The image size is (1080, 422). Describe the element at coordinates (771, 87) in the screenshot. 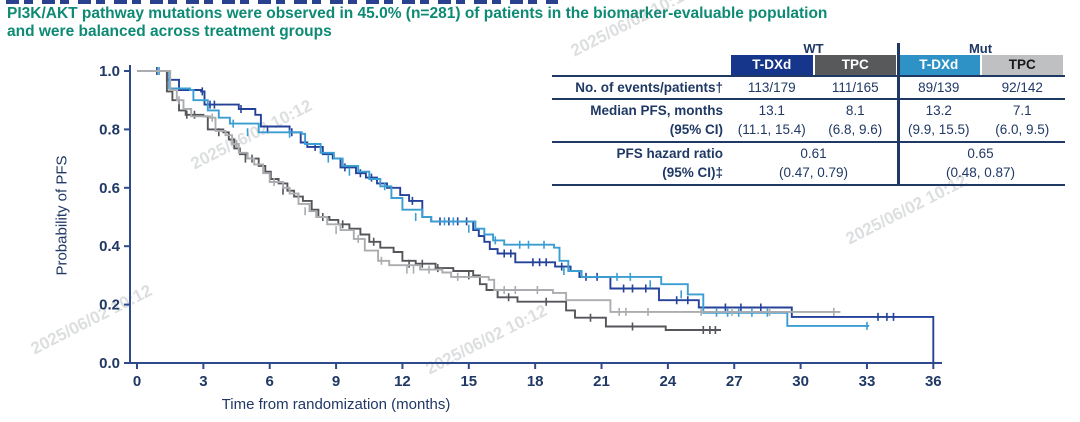

I see `events-tdxd-wt: 113/179` at that location.